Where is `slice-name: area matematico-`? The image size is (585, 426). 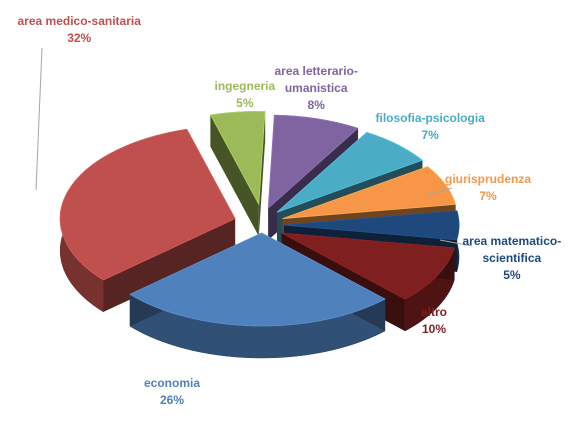
slice-name: area matematico- is located at coordinates (512, 240).